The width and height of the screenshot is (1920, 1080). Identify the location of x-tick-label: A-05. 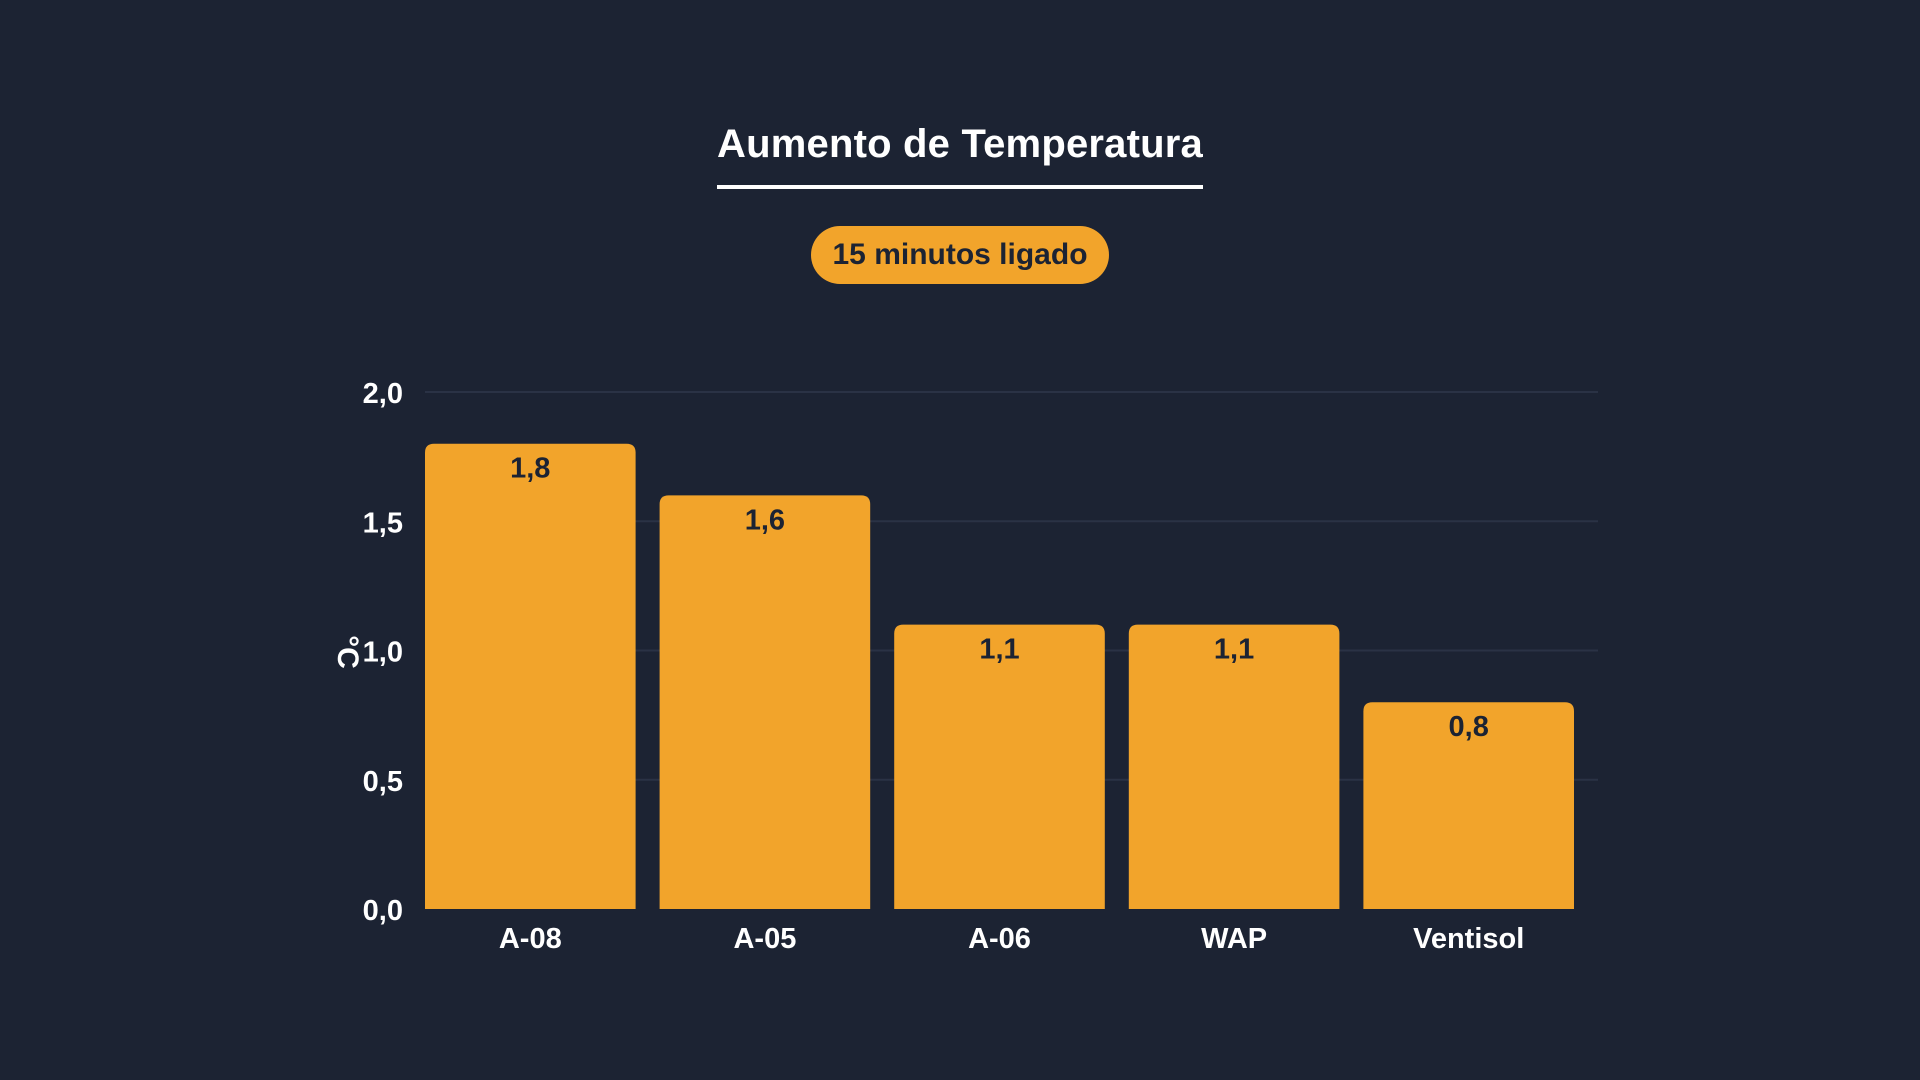
(764, 939).